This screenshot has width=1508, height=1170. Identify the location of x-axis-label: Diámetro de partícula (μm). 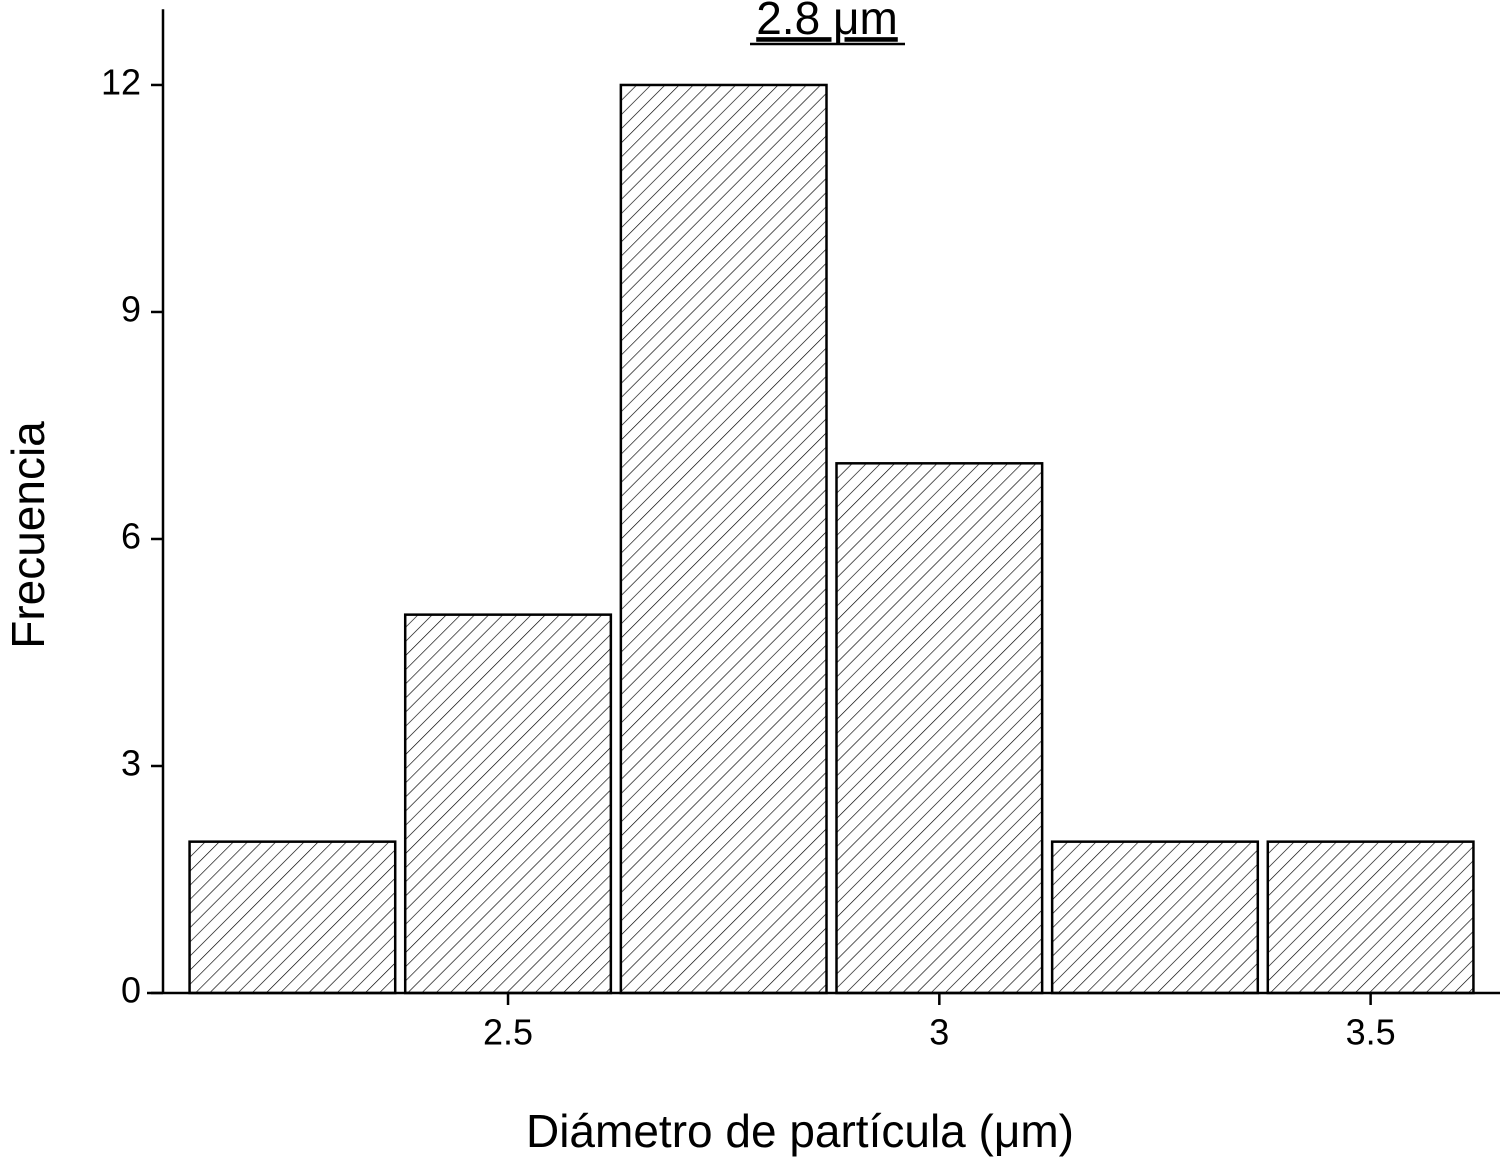
(800, 1131).